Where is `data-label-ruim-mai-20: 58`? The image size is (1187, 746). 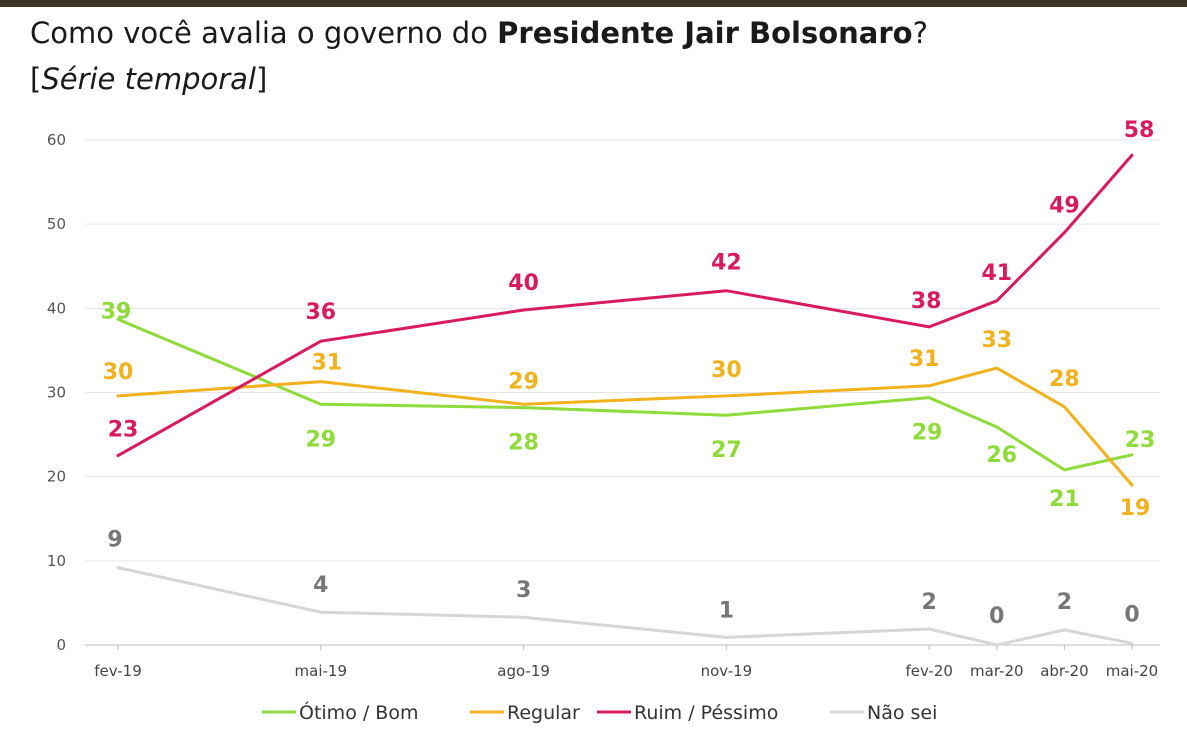 data-label-ruim-mai-20: 58 is located at coordinates (1139, 130).